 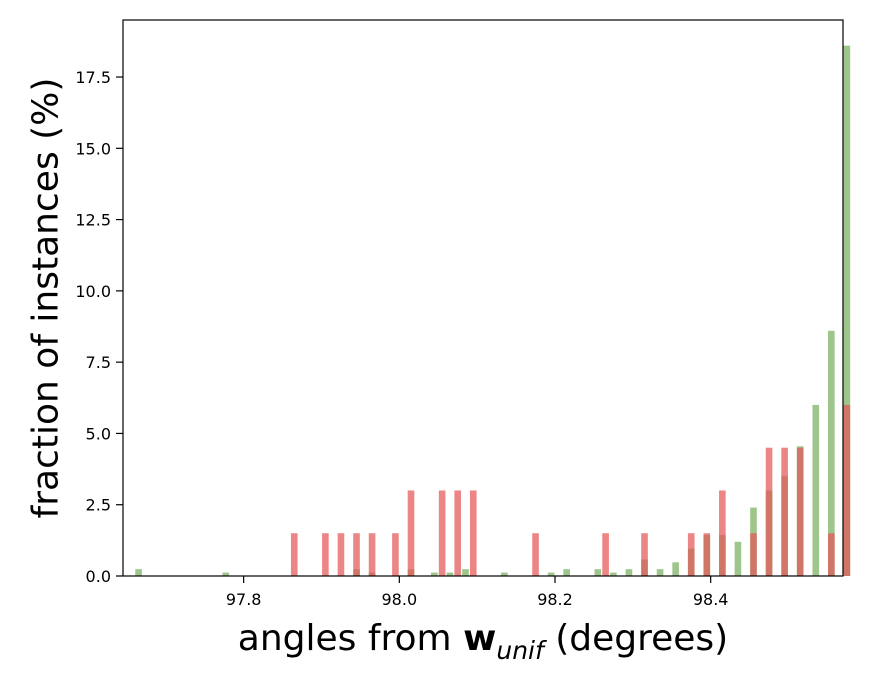 I want to click on x-axis-label-prefix: angles from, so click(x=350, y=638).